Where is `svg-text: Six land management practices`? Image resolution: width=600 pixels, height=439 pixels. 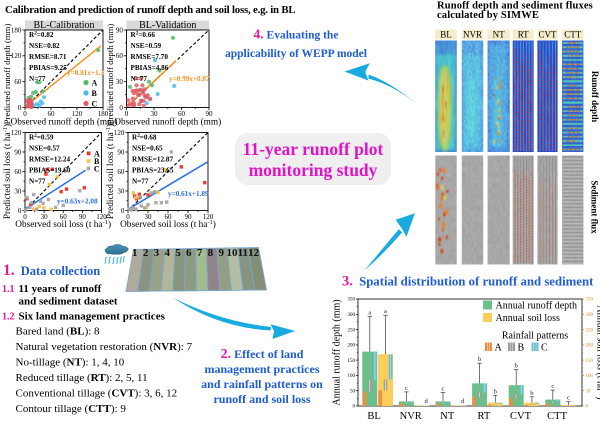
svg-text: Six land management practices is located at coordinates (92, 317).